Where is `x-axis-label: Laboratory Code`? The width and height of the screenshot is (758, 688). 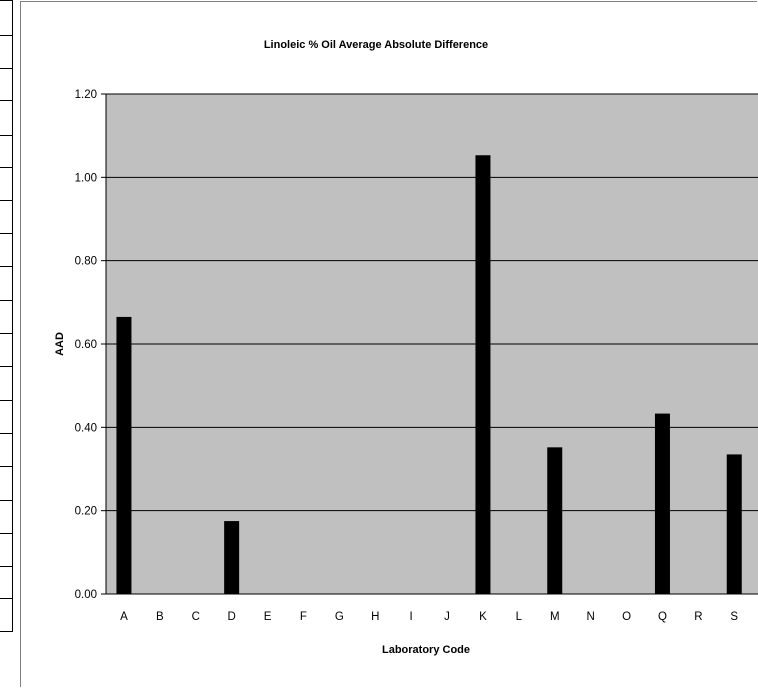
x-axis-label: Laboratory Code is located at coordinates (426, 650).